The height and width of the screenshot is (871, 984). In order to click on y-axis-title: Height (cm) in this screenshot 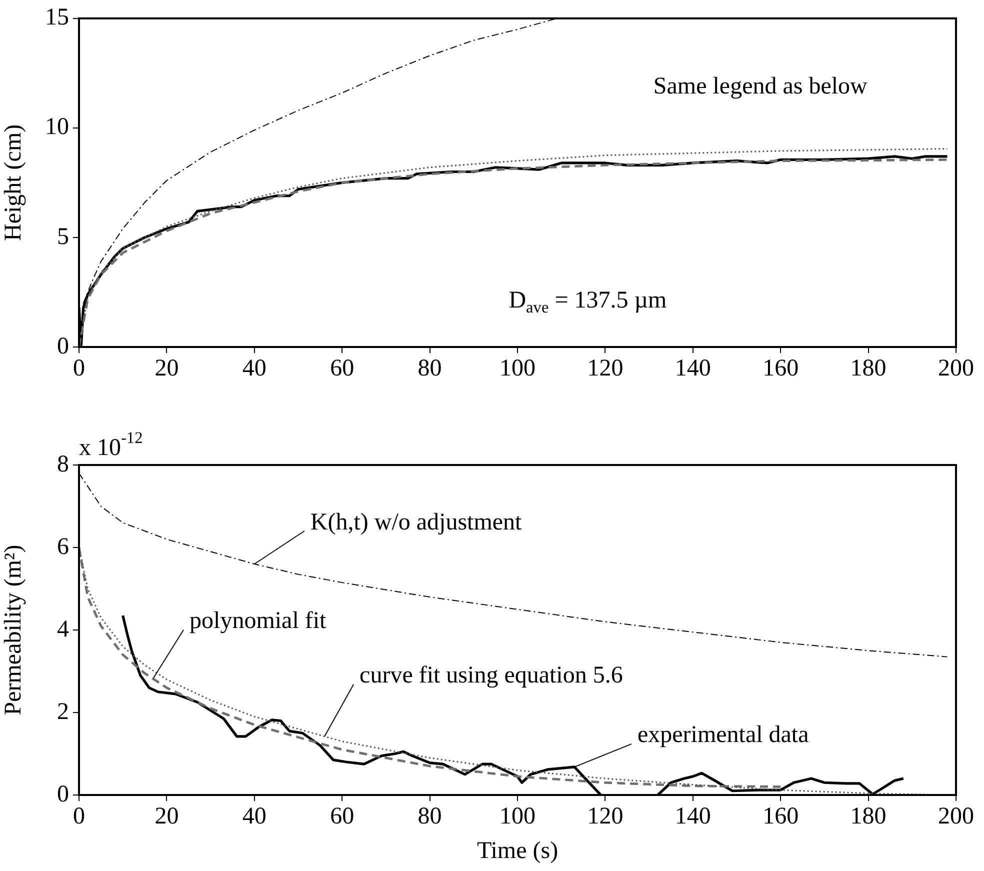, I will do `click(13, 183)`.